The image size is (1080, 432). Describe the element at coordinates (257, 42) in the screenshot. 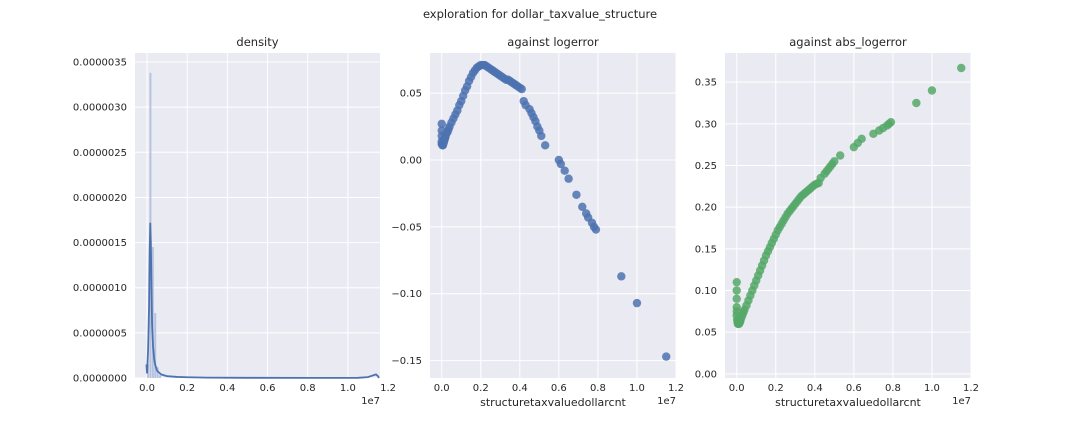

I see `subplot-title: density` at that location.